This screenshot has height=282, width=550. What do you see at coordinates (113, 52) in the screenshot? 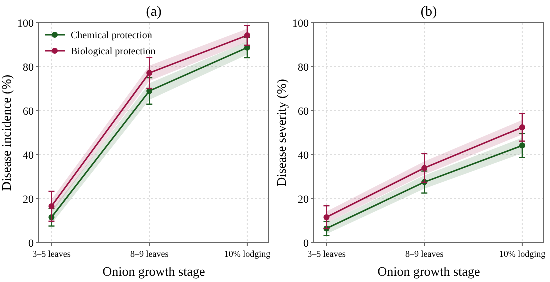
I see `legend-label: Biological protection` at bounding box center [113, 52].